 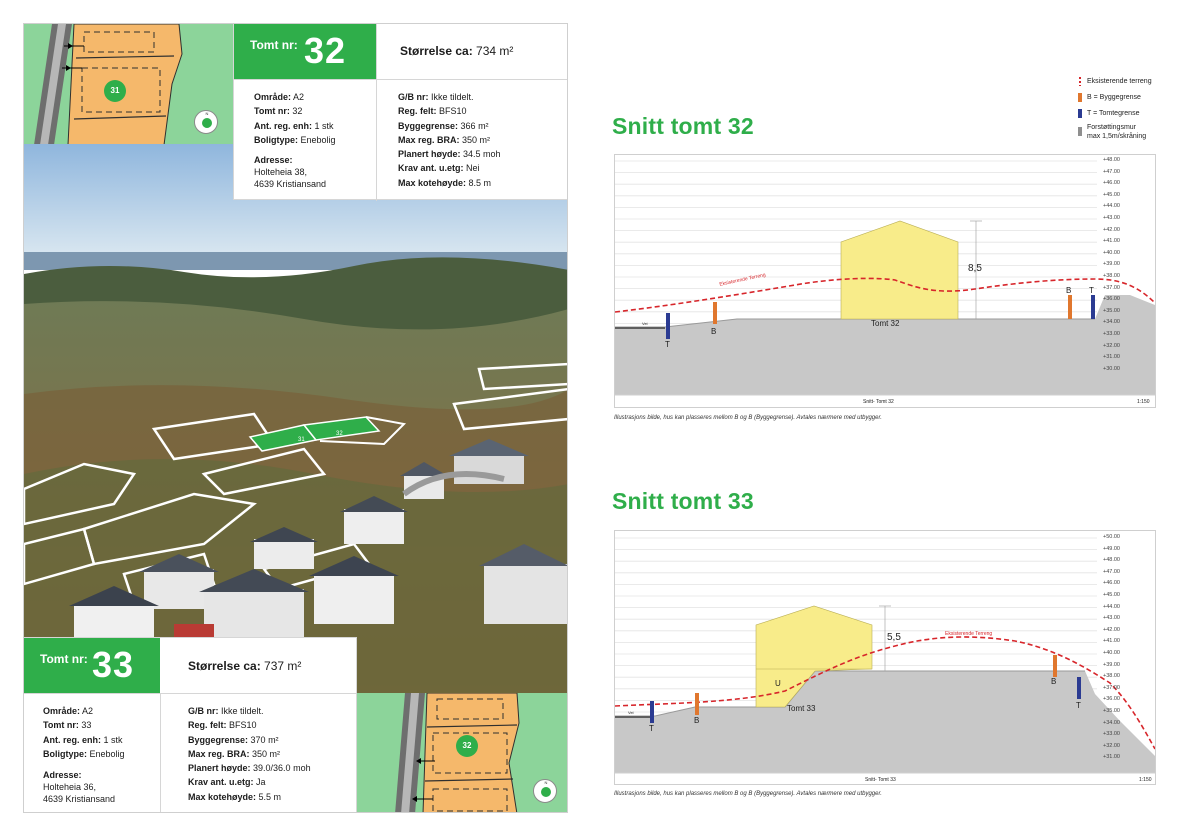 I want to click on section-title-32: Snitt tomt 32, so click(x=683, y=126).